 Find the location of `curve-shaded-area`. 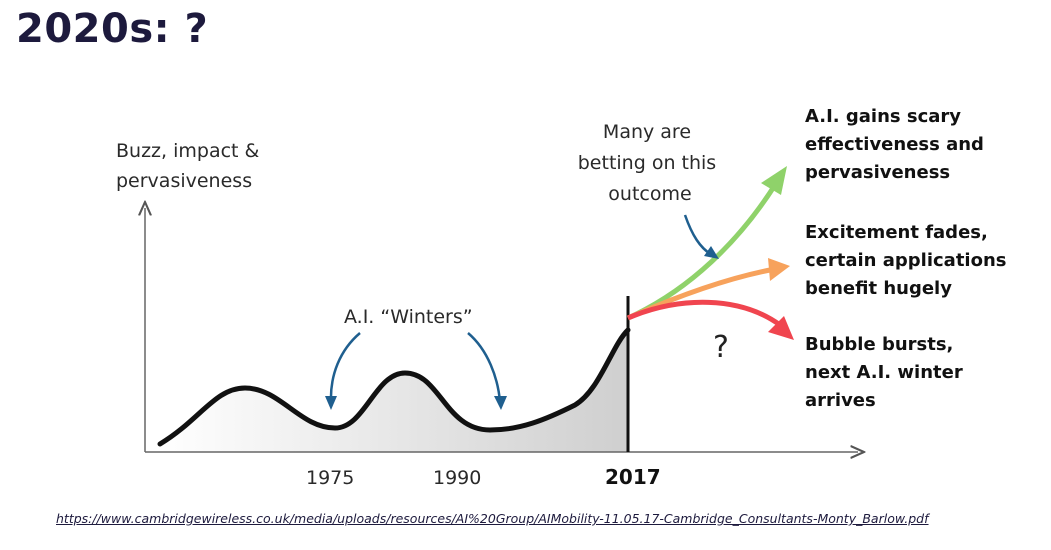

curve-shaded-area is located at coordinates (394, 391).